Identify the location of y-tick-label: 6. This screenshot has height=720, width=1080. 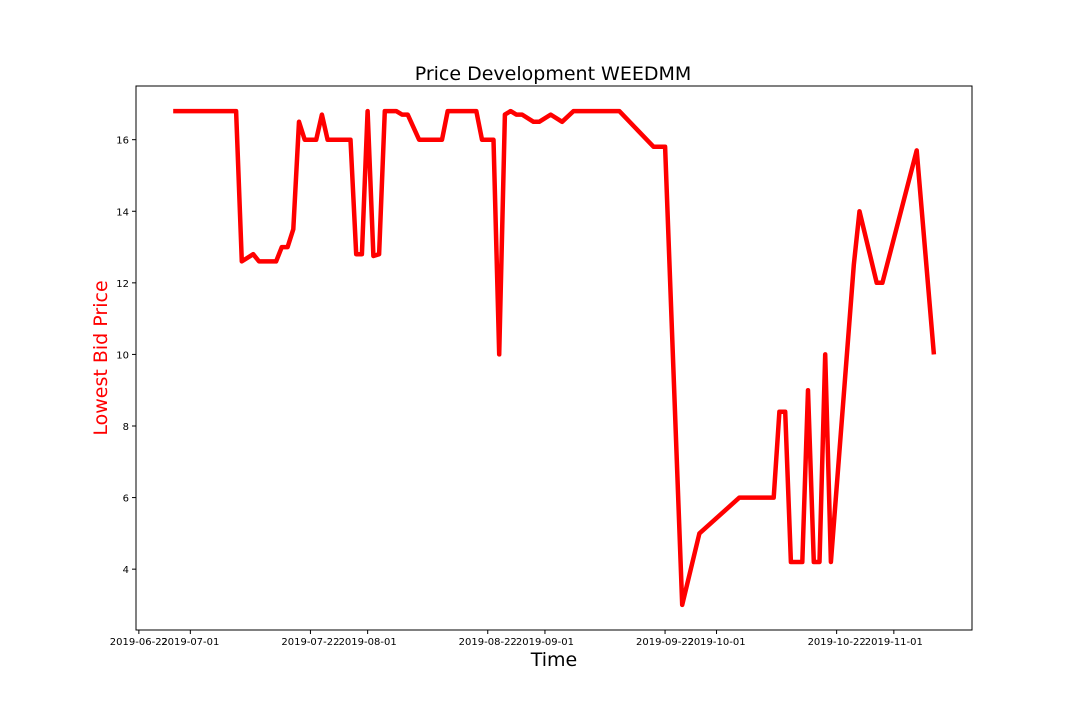
(126, 499).